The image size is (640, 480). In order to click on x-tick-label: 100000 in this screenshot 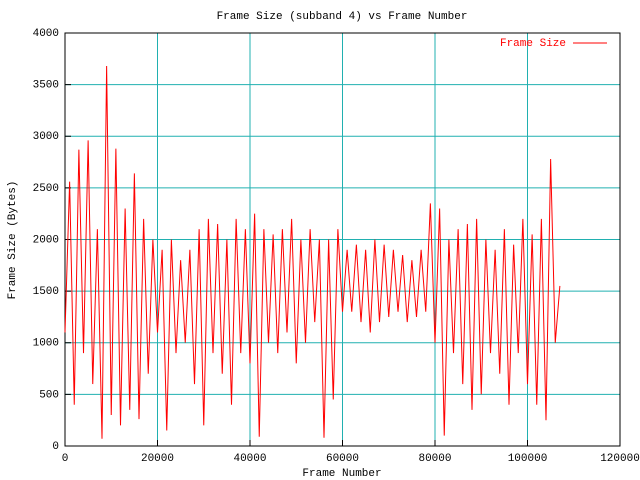, I will do `click(528, 459)`.